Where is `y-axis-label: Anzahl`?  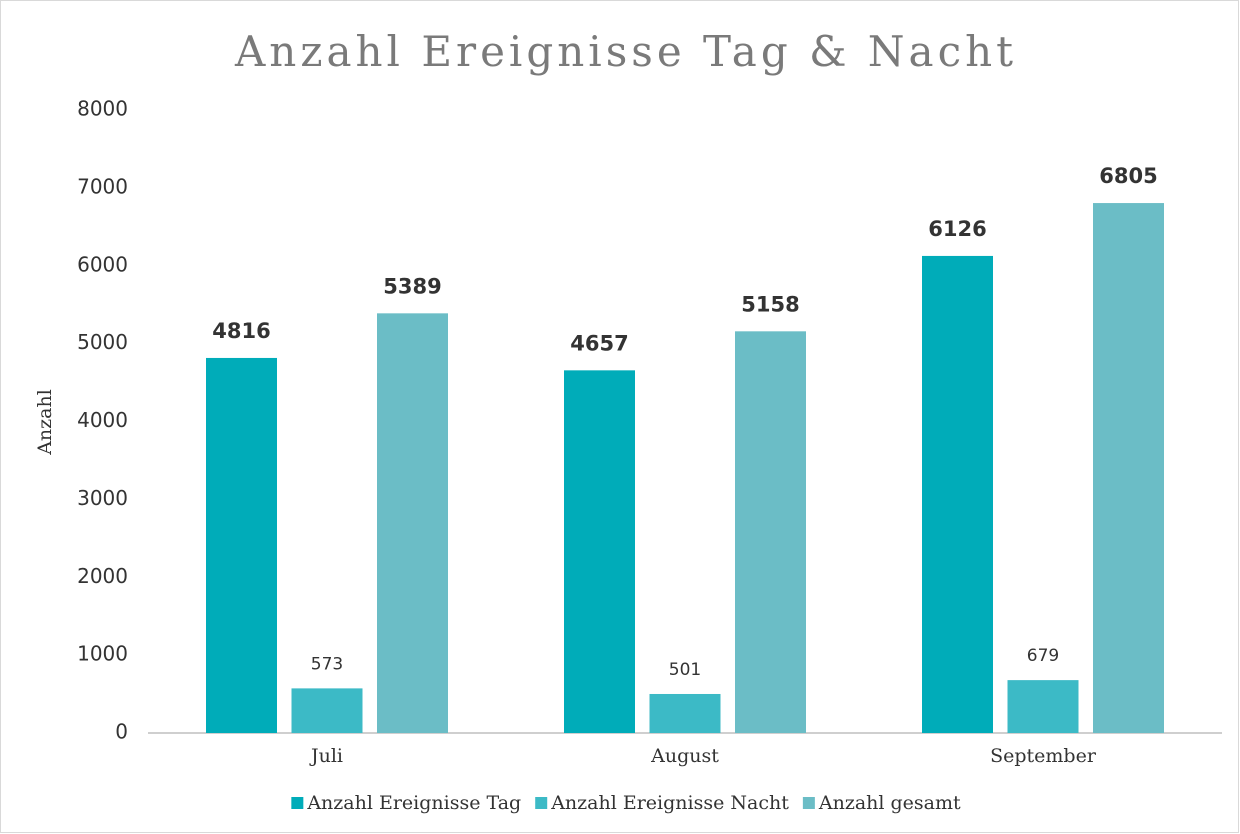 y-axis-label: Anzahl is located at coordinates (45, 422).